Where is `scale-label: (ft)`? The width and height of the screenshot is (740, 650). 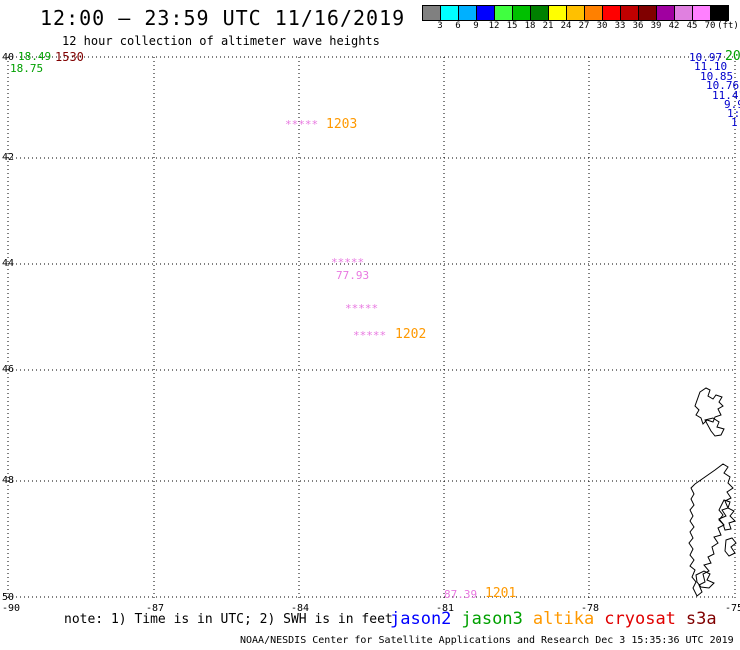 scale-label: (ft) is located at coordinates (728, 26).